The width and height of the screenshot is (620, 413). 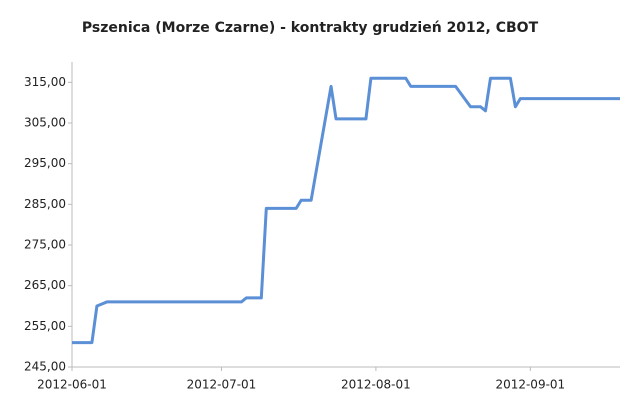 I want to click on x-tick-label: 2012-08-01, so click(x=376, y=385).